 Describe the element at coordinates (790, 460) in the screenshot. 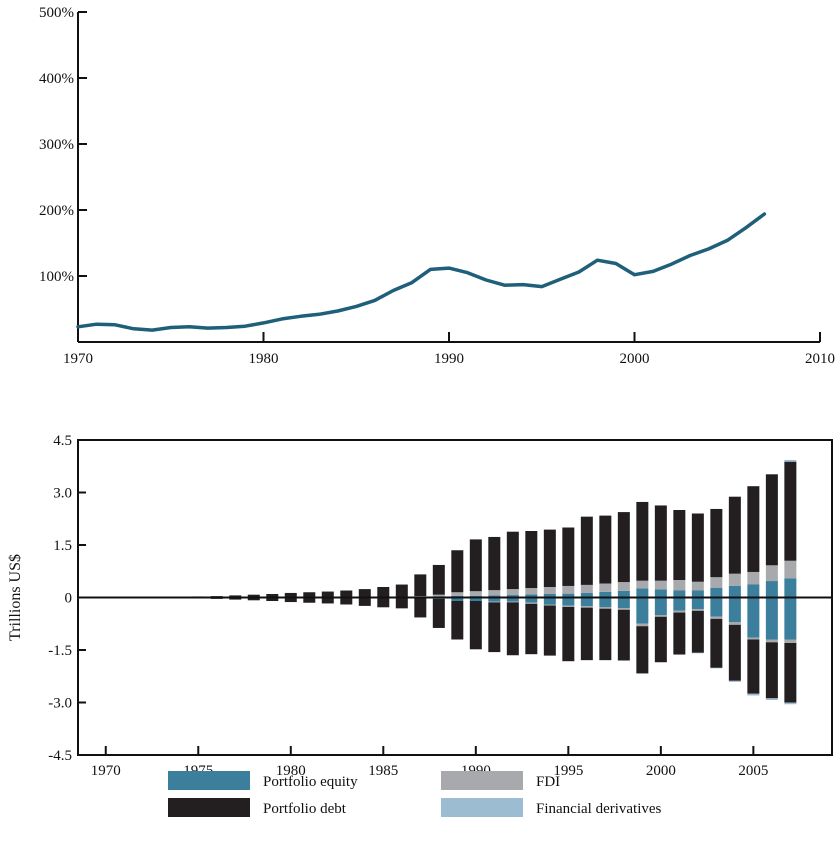

I see `bar-financial-derivatives-positive` at that location.